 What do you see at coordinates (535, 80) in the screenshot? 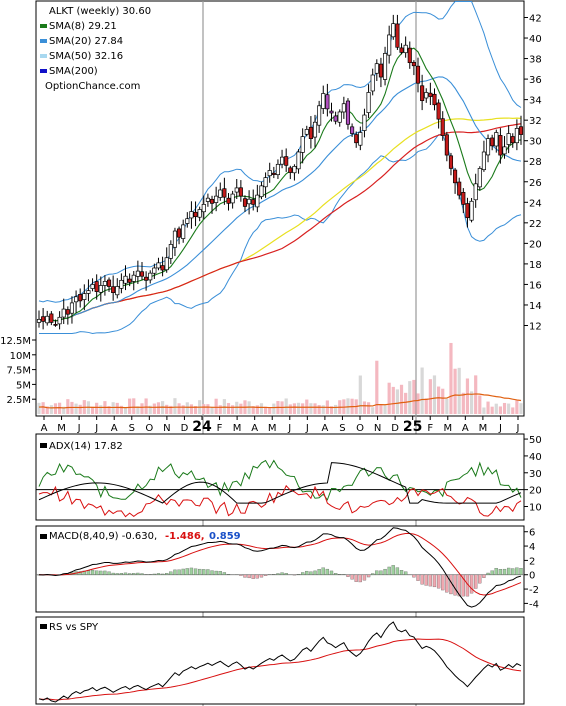
I see `price-tick-label: 36` at bounding box center [535, 80].